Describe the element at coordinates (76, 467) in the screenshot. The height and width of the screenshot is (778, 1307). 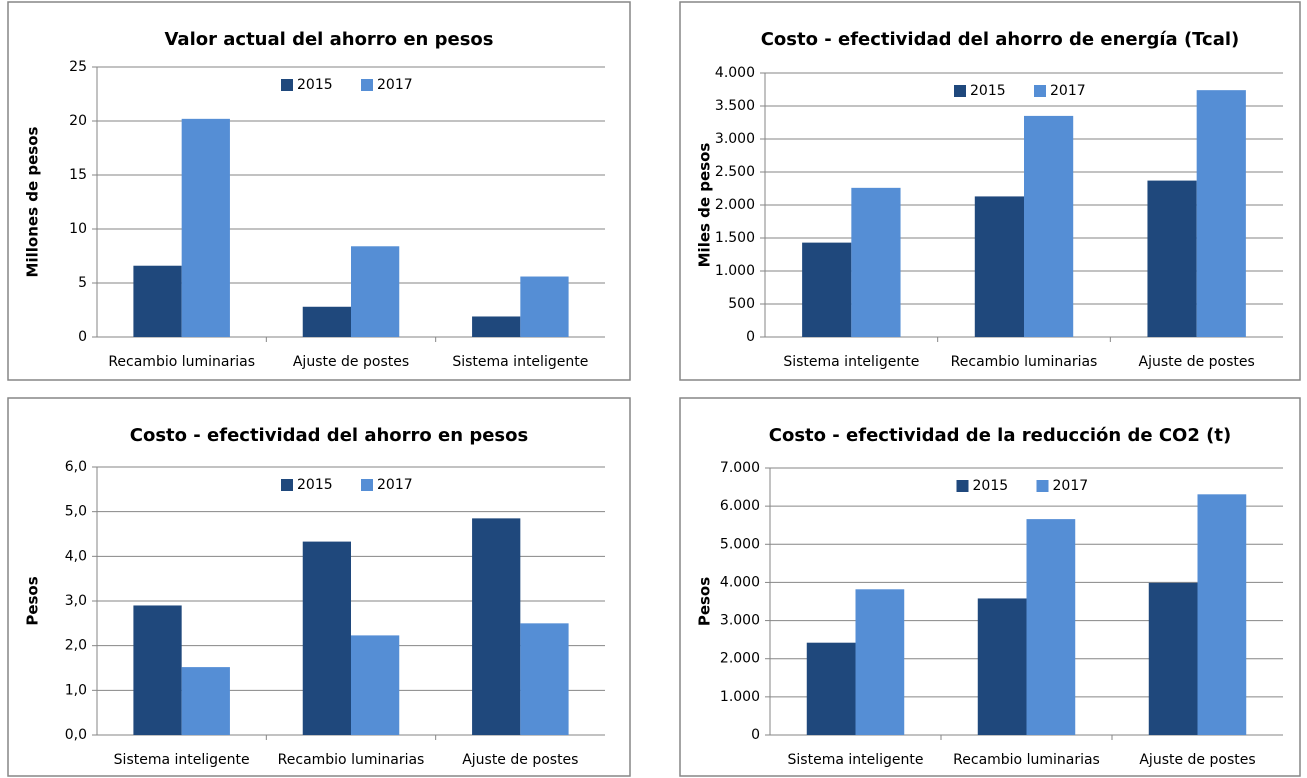
I see `y-tick-label: 6,0` at that location.